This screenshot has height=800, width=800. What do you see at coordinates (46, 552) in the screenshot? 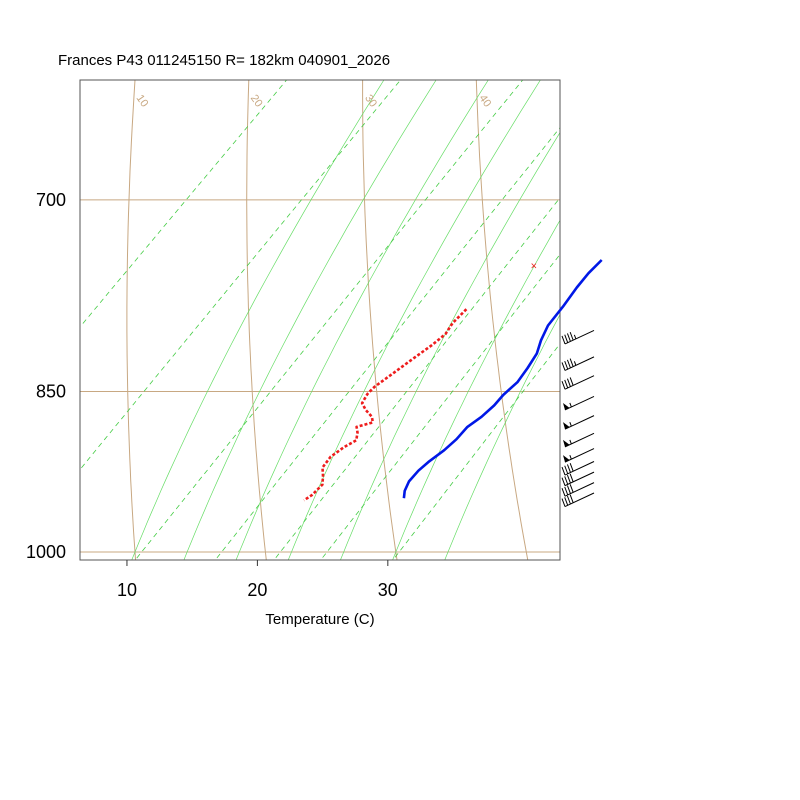
I see `y-tick-label: 1000` at bounding box center [46, 552].